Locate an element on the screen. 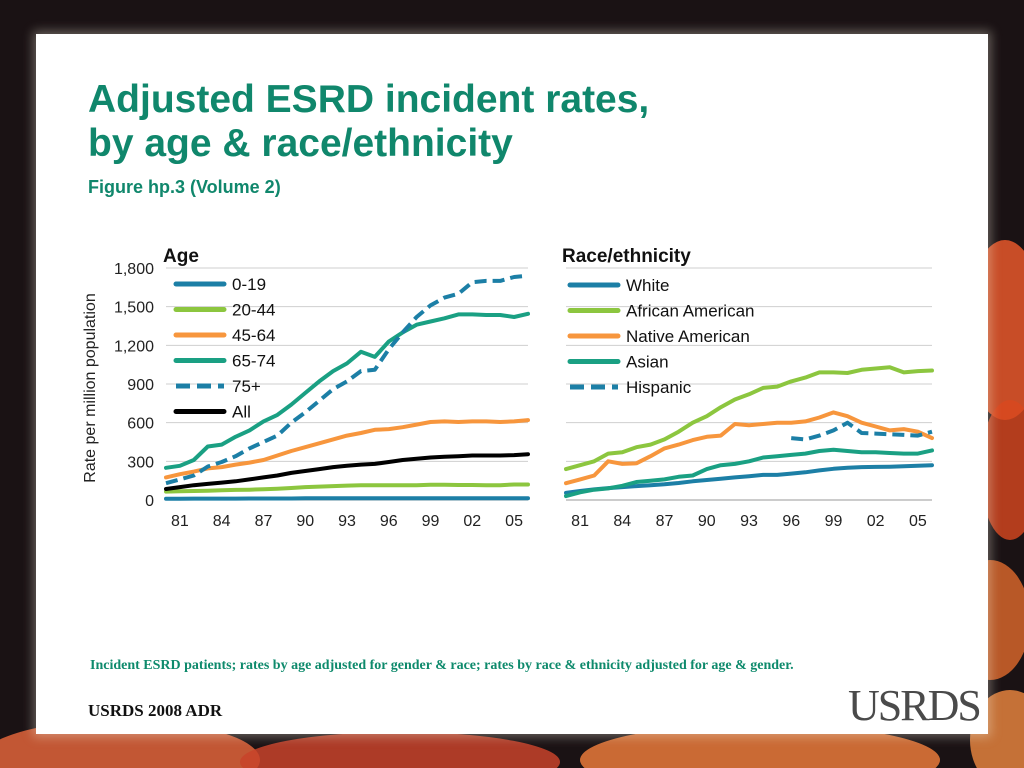 The image size is (1024, 768). race-xtick-label-84: 84 is located at coordinates (622, 521).